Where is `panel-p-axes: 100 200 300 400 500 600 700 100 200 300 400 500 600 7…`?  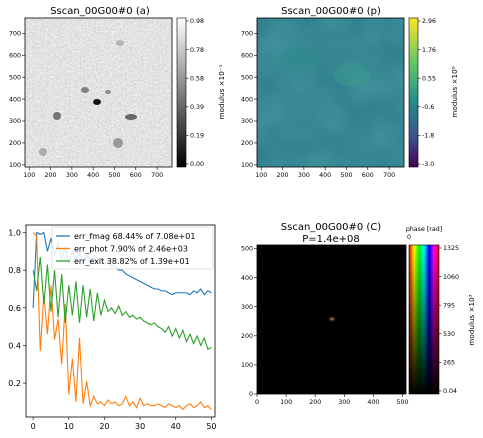
panel-p-axes: 100 200 300 400 500 600 700 100 200 300 400 500 600 7… is located at coordinates (318, 105).